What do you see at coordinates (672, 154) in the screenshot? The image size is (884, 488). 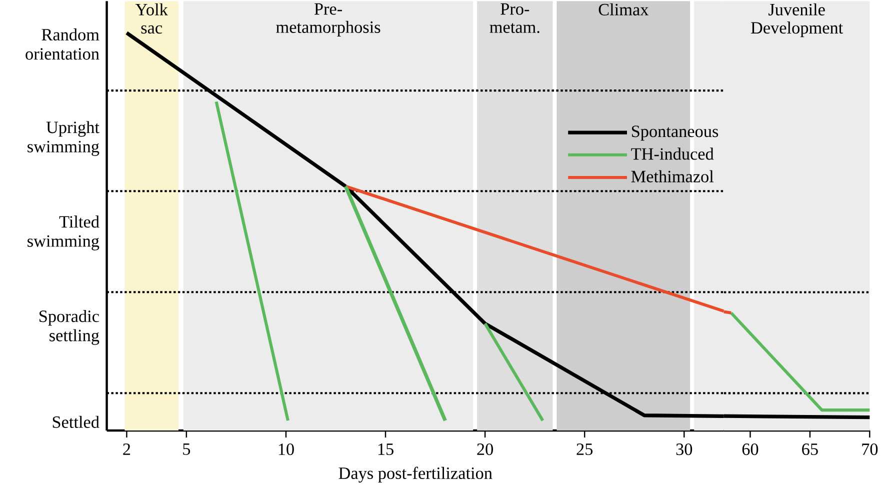 I see `legend-label: TH-induced` at bounding box center [672, 154].